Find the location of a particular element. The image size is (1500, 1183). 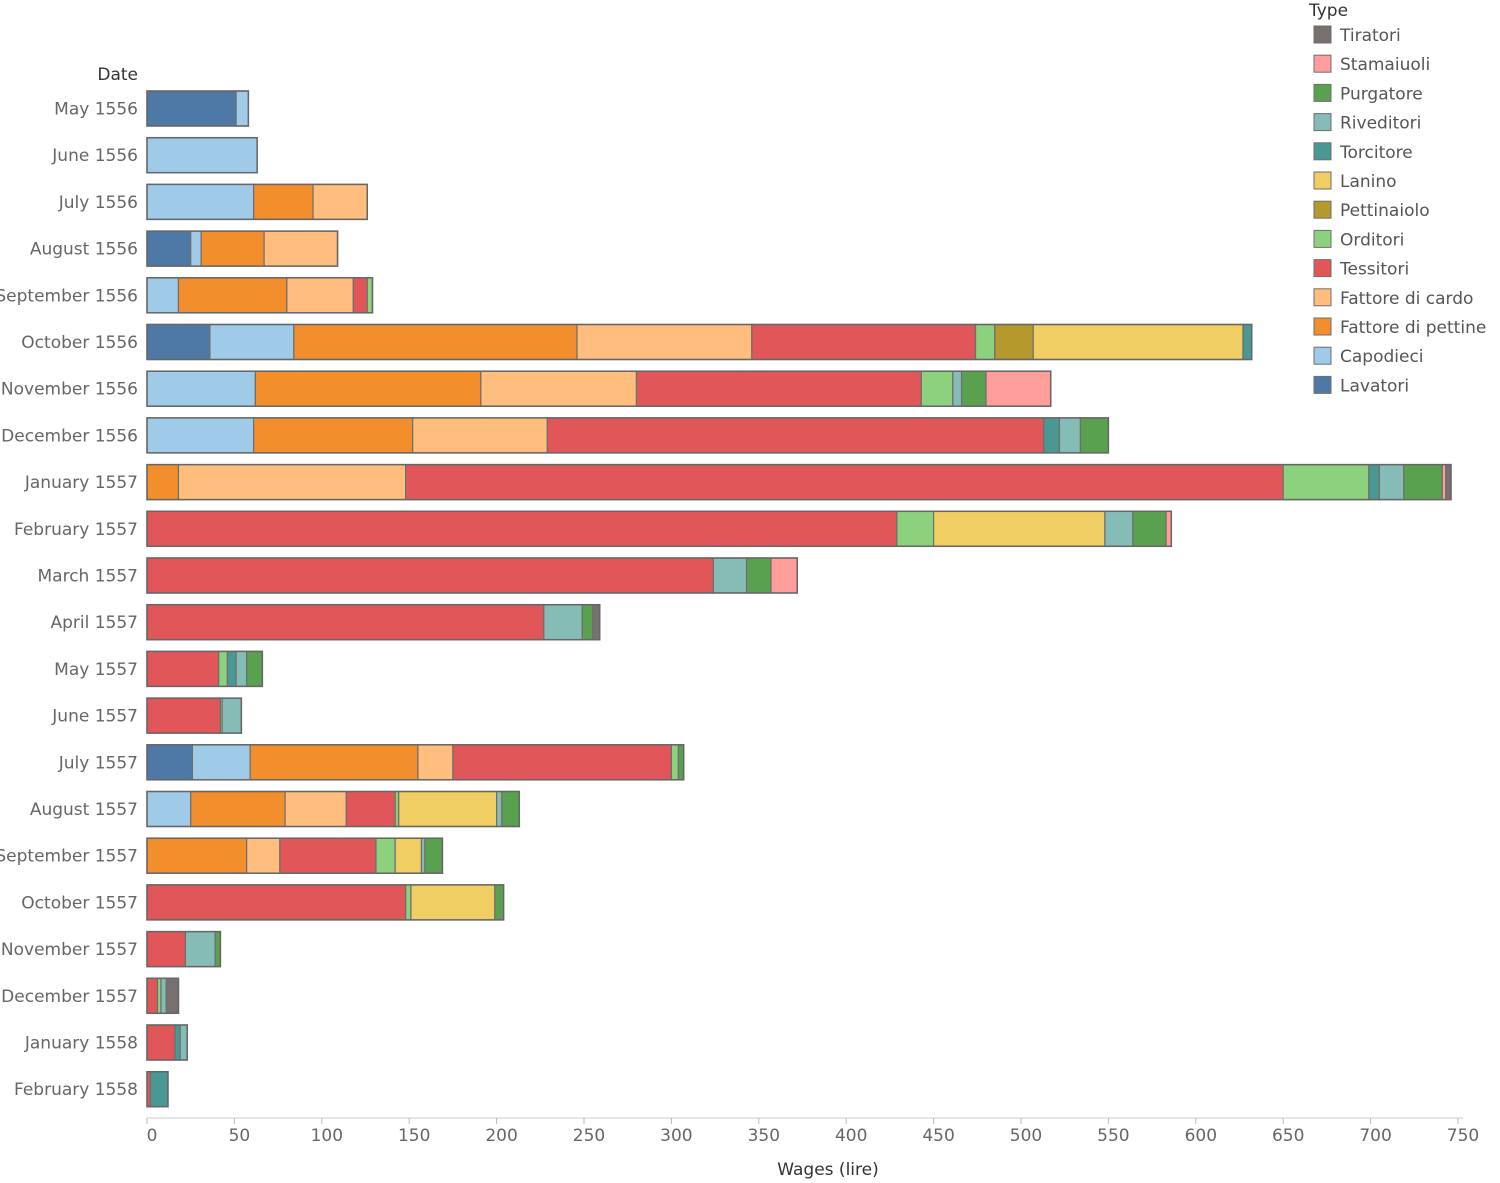

legend-entry-label: Fattore di pettine is located at coordinates (1413, 328).